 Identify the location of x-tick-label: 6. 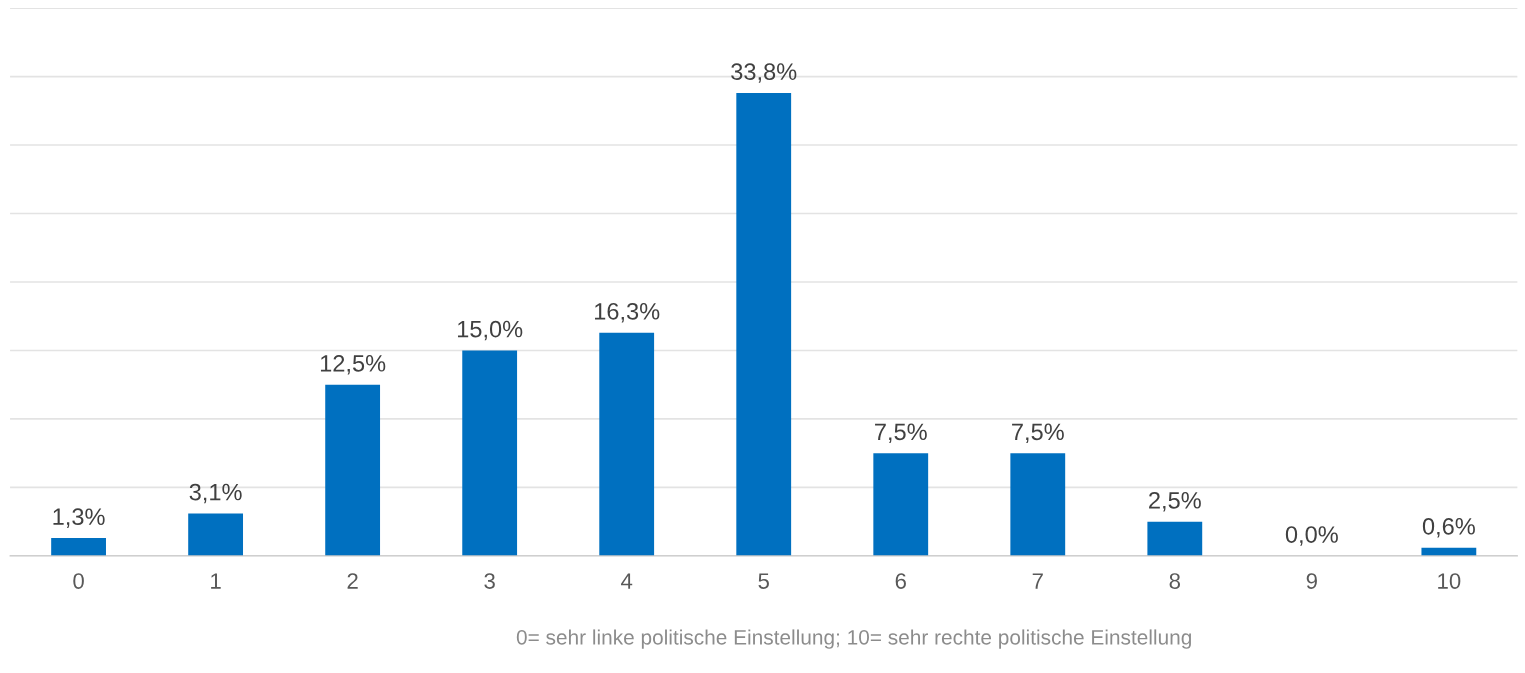
(900, 581).